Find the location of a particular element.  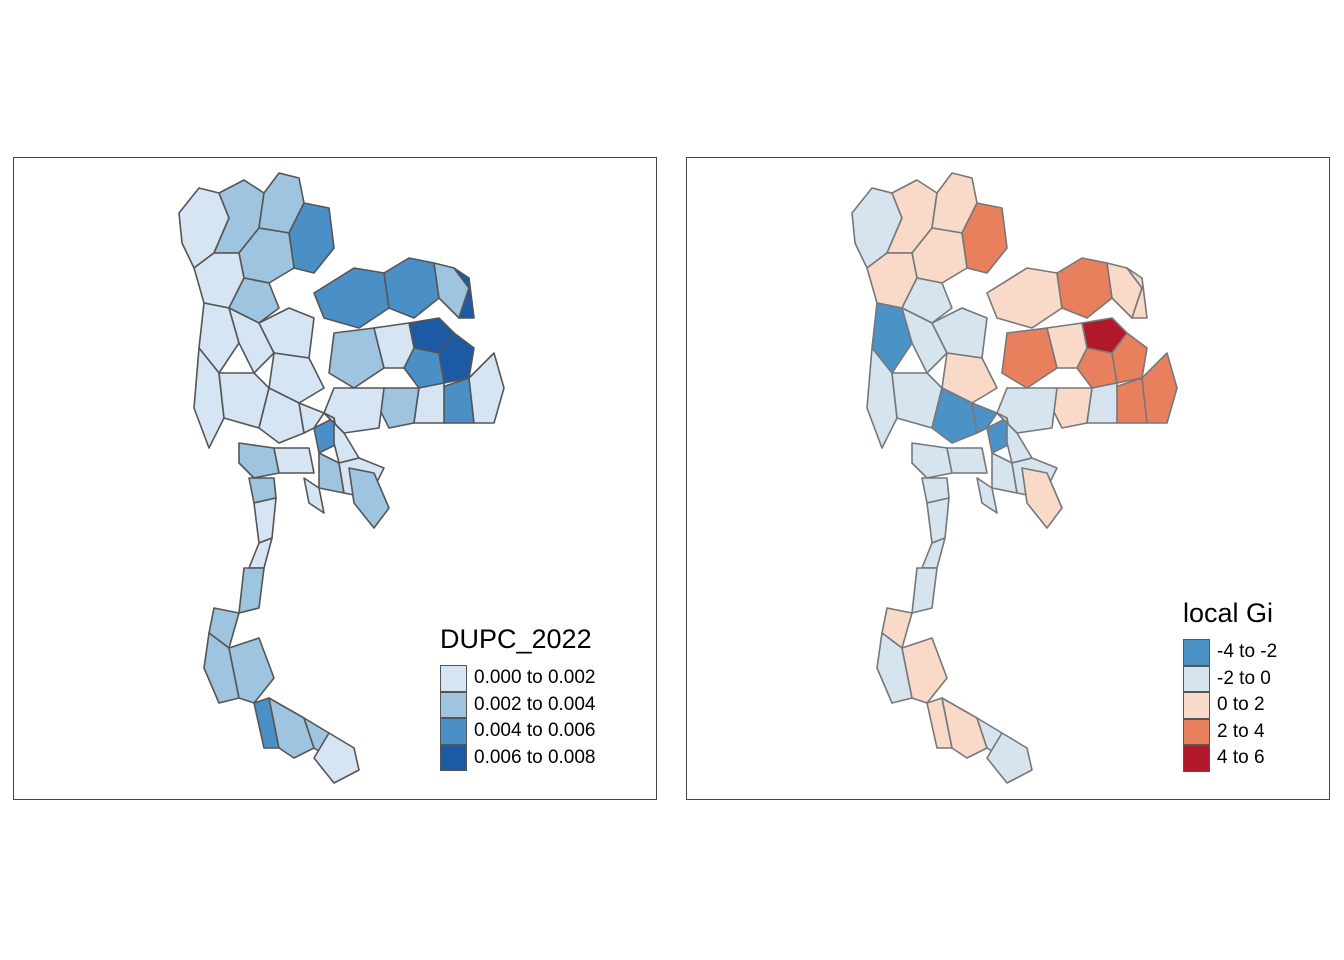

dupc-legend-item-1: 0.000 to 0.002 is located at coordinates (518, 678).